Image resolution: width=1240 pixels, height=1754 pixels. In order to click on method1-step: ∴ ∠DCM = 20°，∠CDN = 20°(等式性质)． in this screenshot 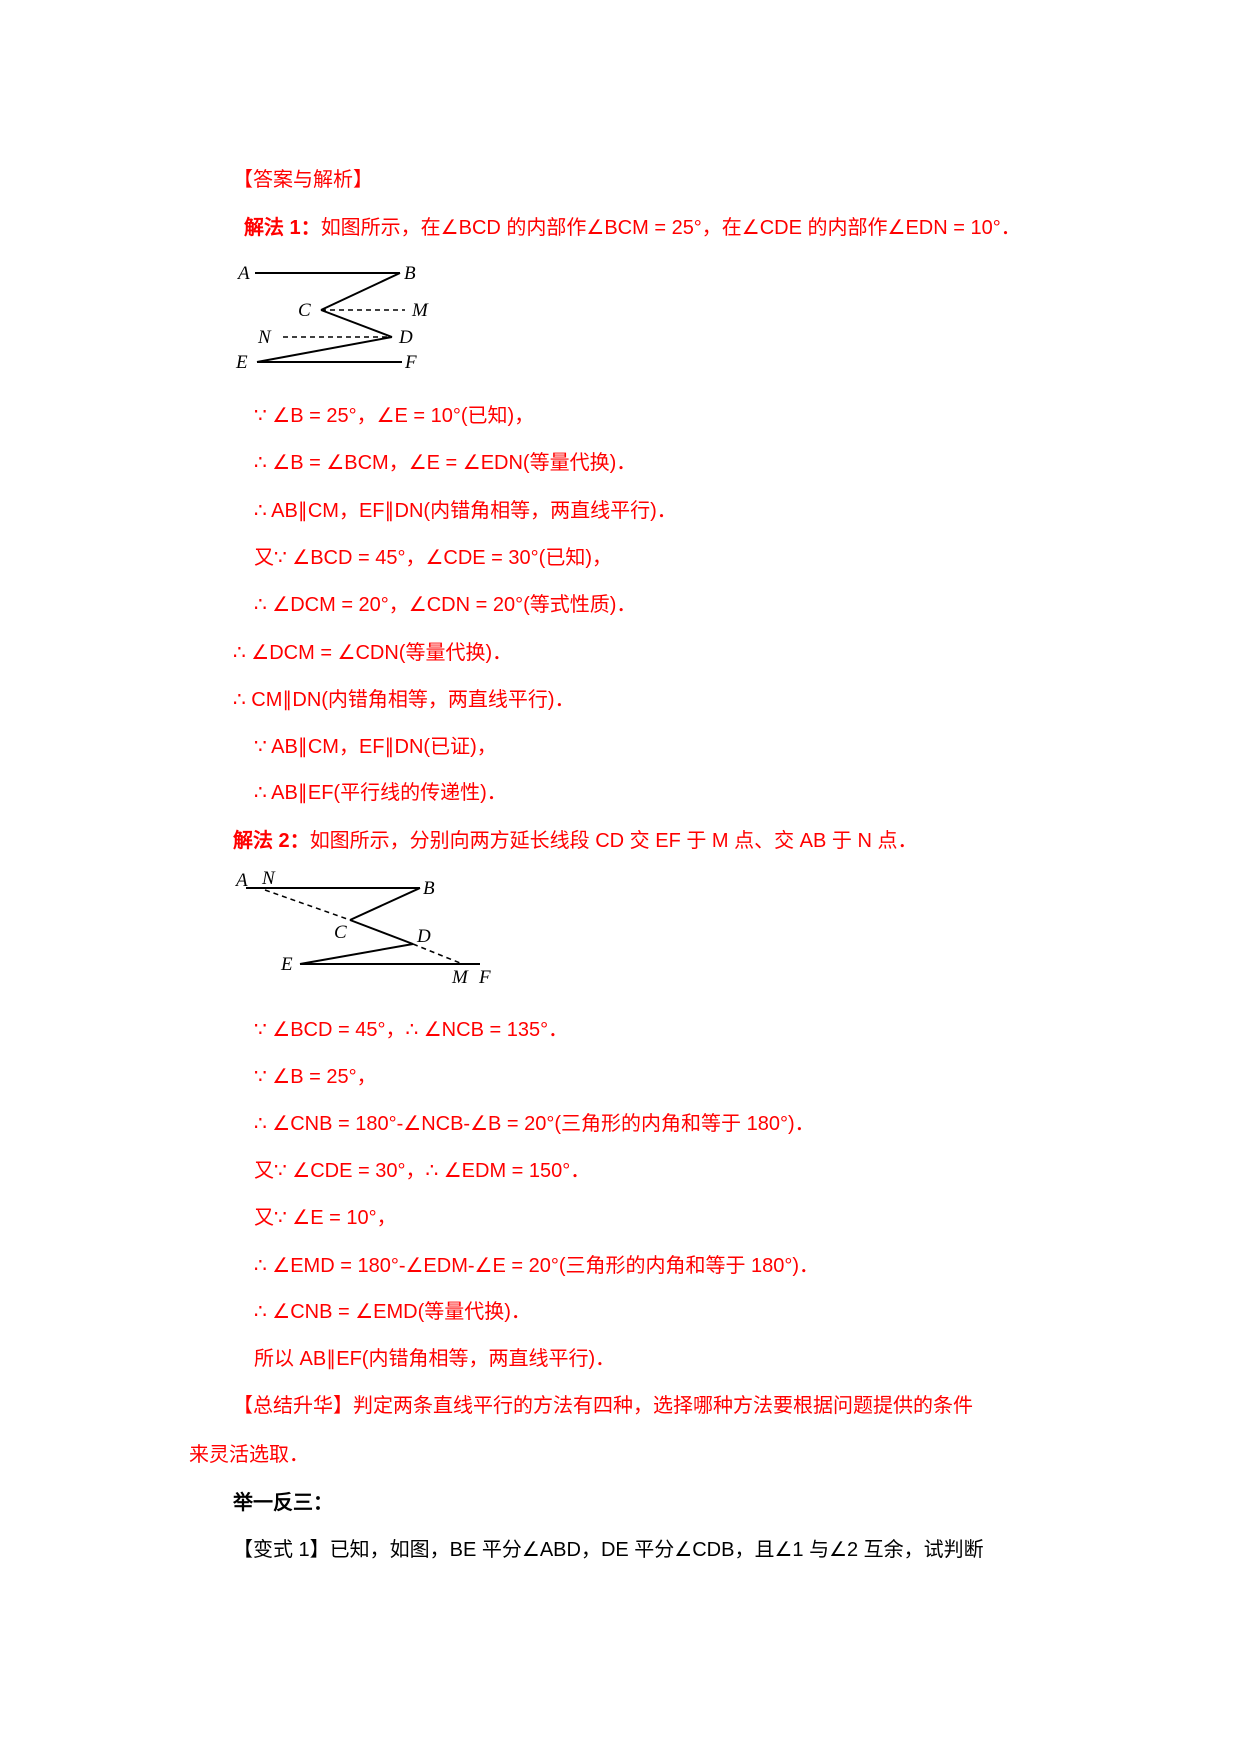, I will do `click(445, 605)`.